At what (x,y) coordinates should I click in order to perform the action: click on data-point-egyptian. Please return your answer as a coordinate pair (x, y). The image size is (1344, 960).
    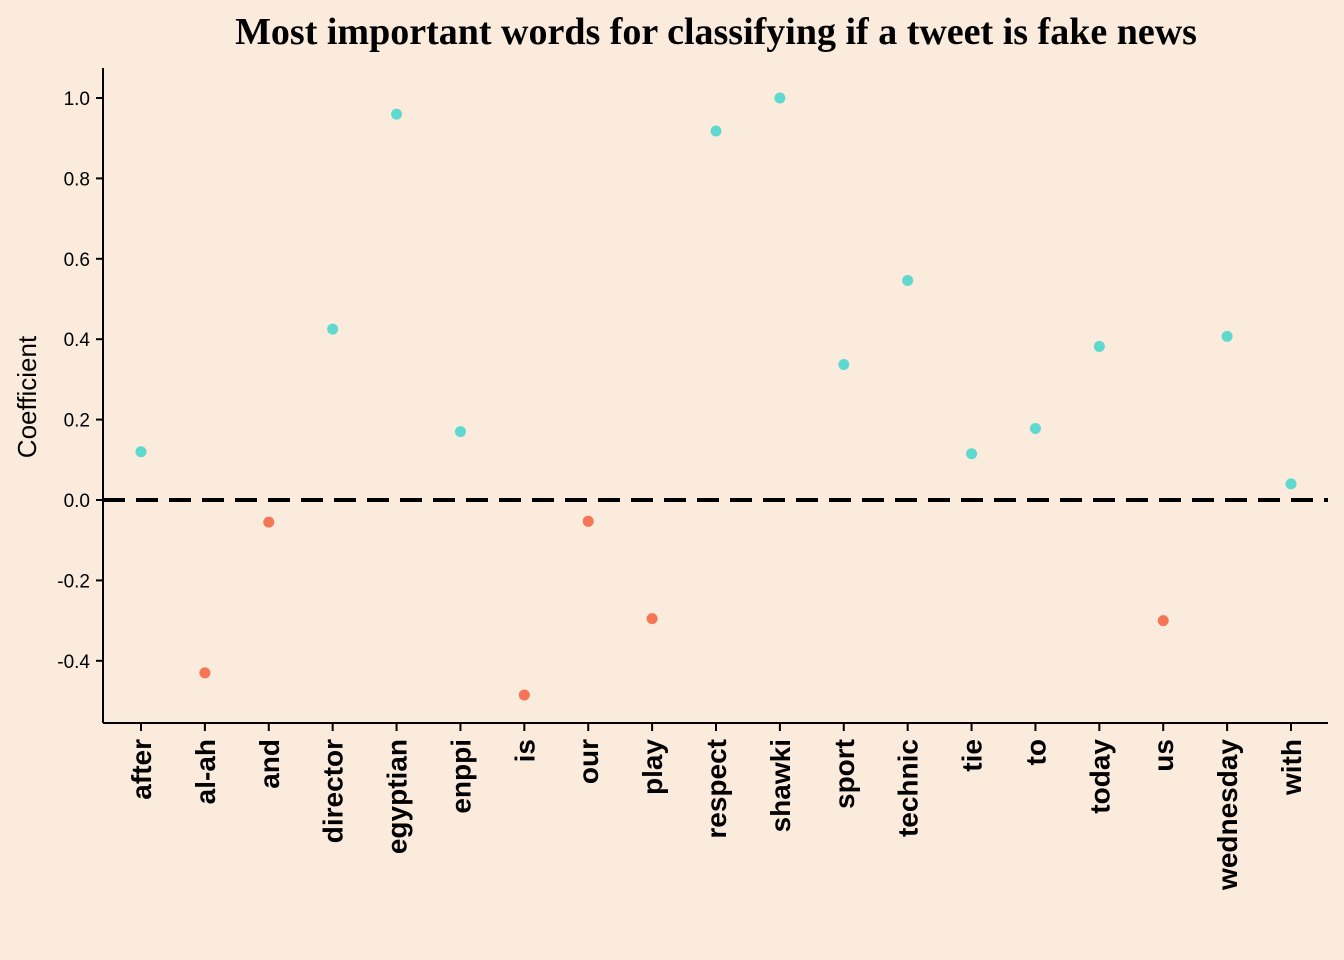
    Looking at the image, I should click on (397, 114).